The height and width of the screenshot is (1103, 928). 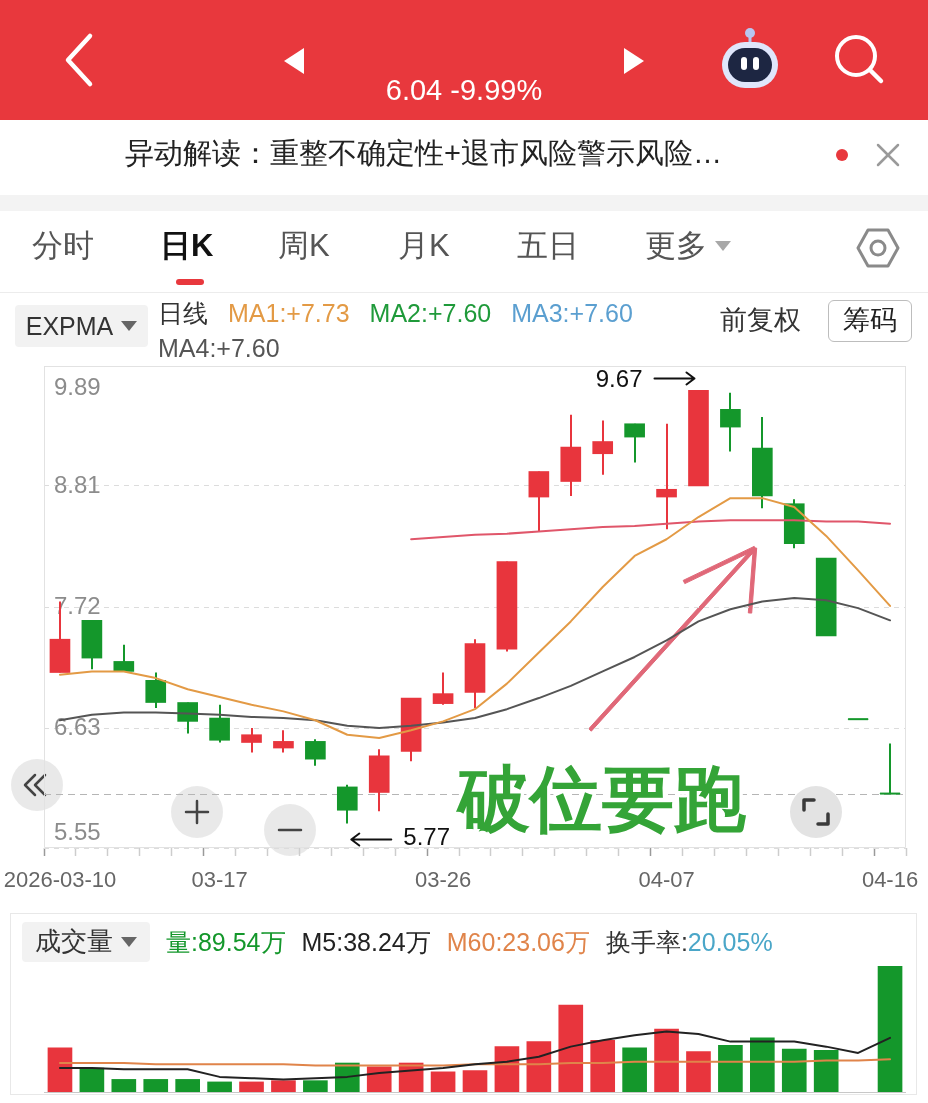 I want to click on text: MA1:+7.73, so click(x=289, y=313).